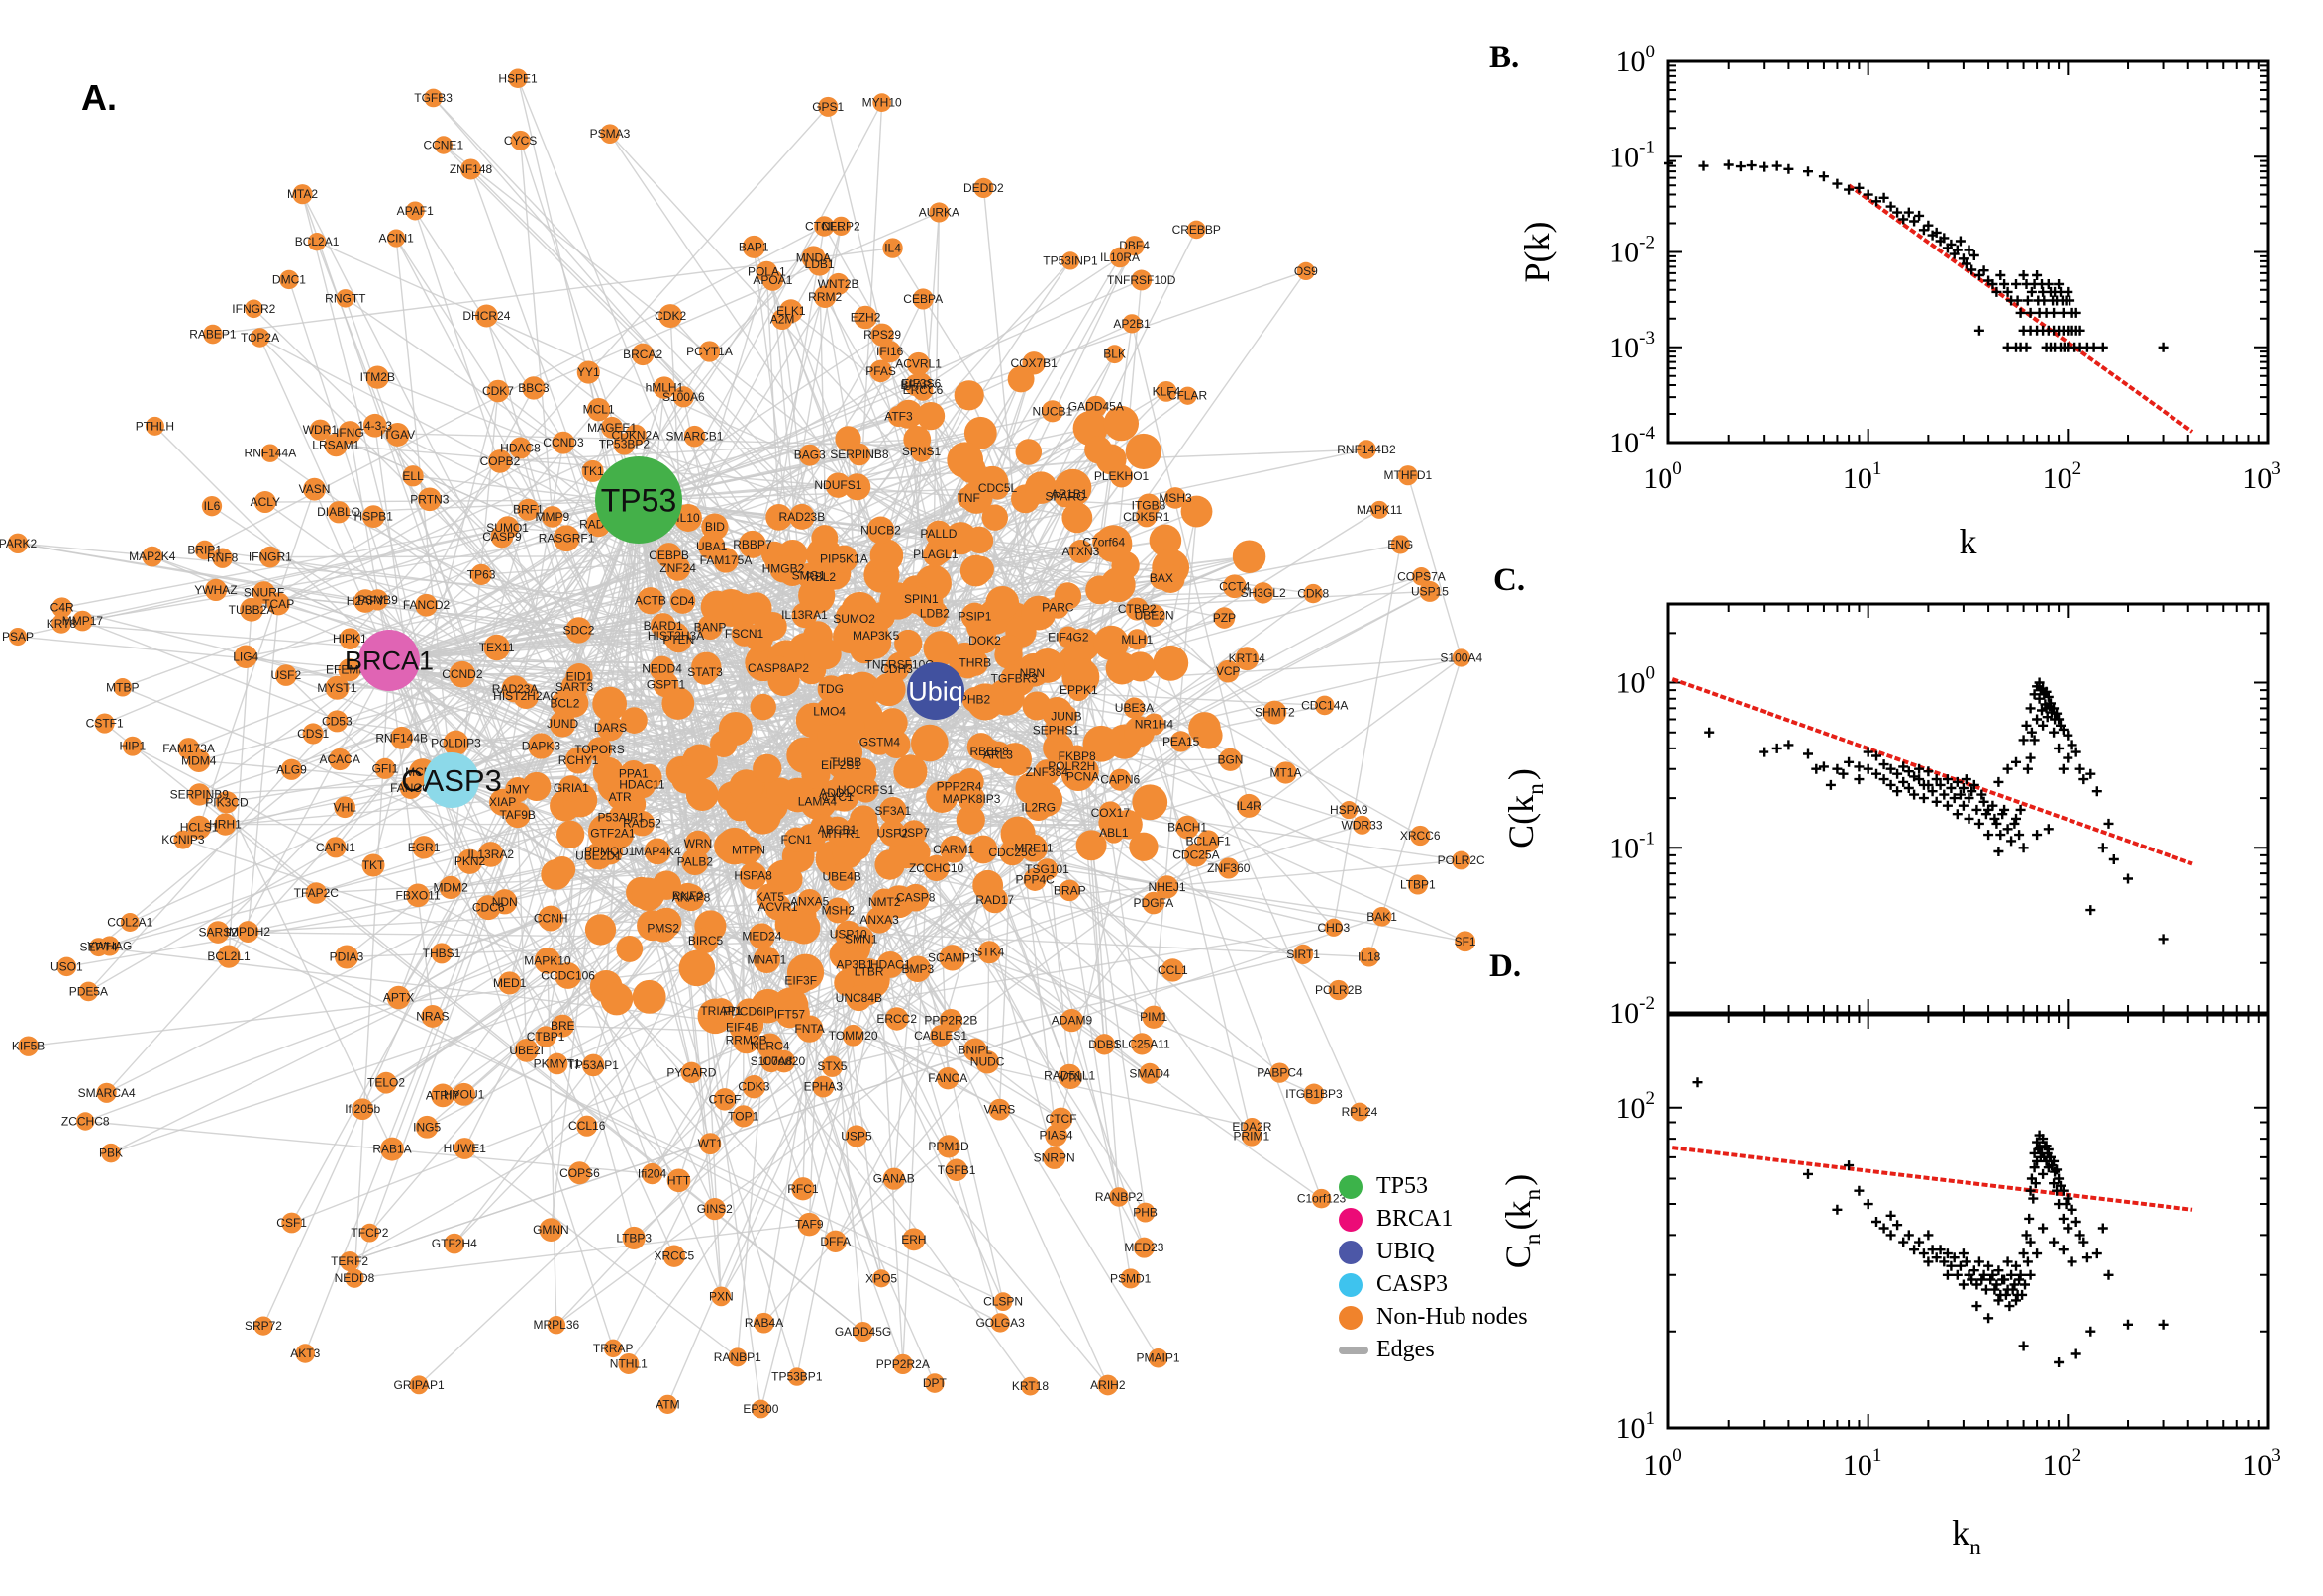 This screenshot has height=1596, width=2323. I want to click on gene-label: RAD17, so click(995, 900).